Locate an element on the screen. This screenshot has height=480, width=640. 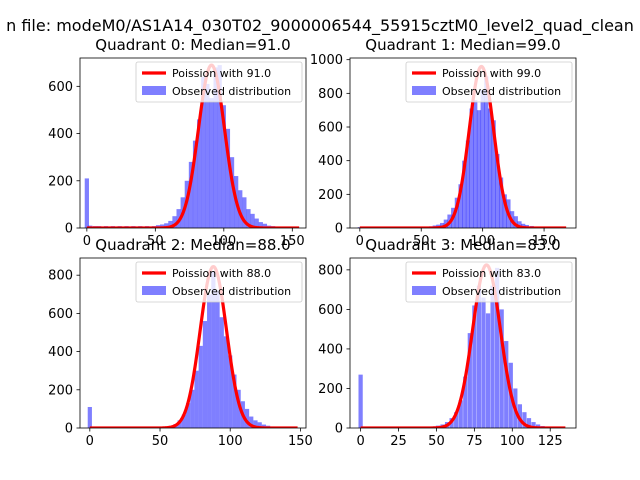
x-tick-label: 125 is located at coordinates (550, 441).